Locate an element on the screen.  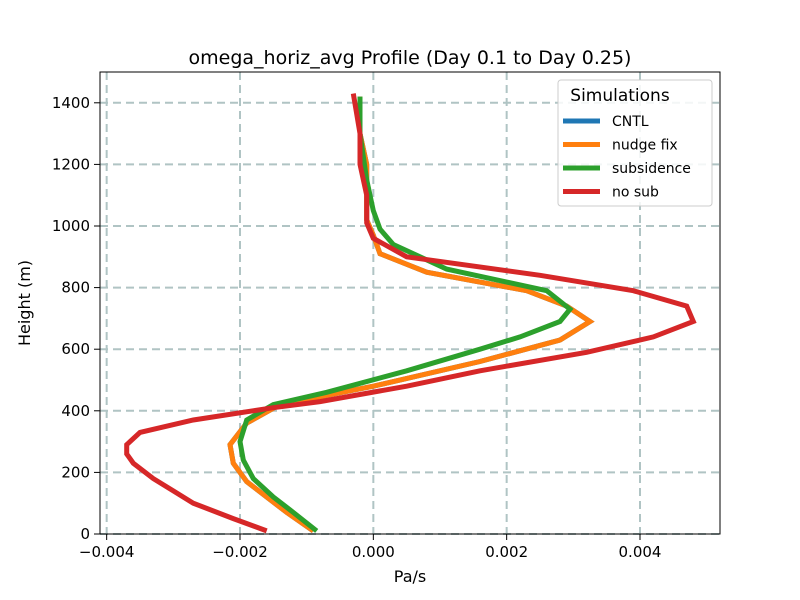
legend-label: nudge fix is located at coordinates (645, 146).